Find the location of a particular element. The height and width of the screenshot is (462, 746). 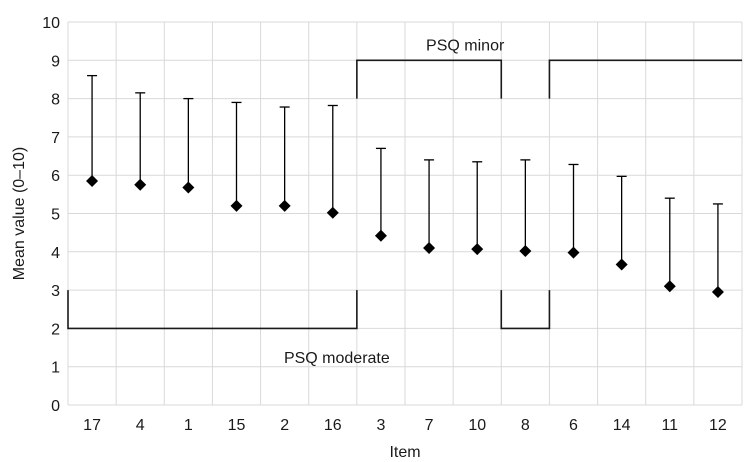

y-tick-labels: 0 1 2 3 4 5 6 7 8 9 10 is located at coordinates (51, 215).